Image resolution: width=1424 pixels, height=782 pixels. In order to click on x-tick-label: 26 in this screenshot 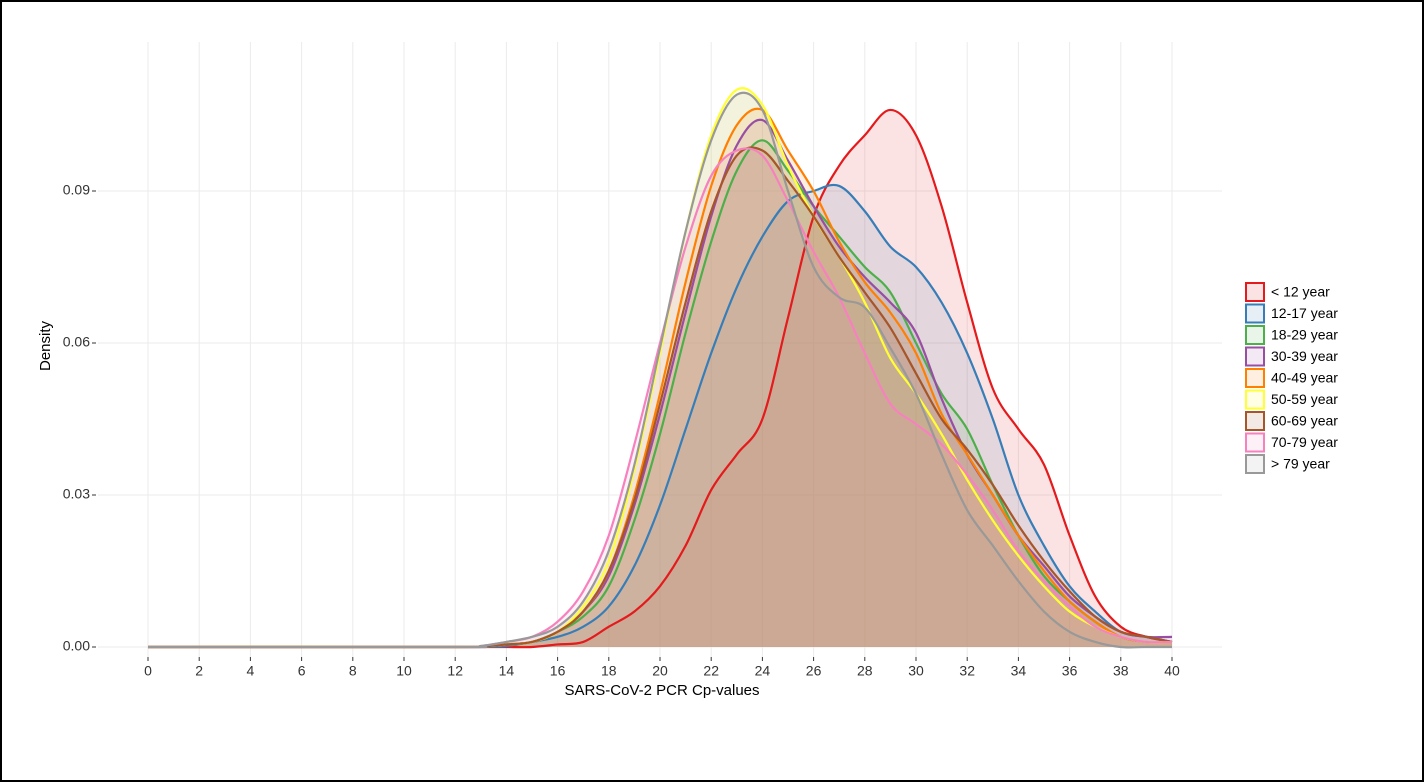, I will do `click(814, 671)`.